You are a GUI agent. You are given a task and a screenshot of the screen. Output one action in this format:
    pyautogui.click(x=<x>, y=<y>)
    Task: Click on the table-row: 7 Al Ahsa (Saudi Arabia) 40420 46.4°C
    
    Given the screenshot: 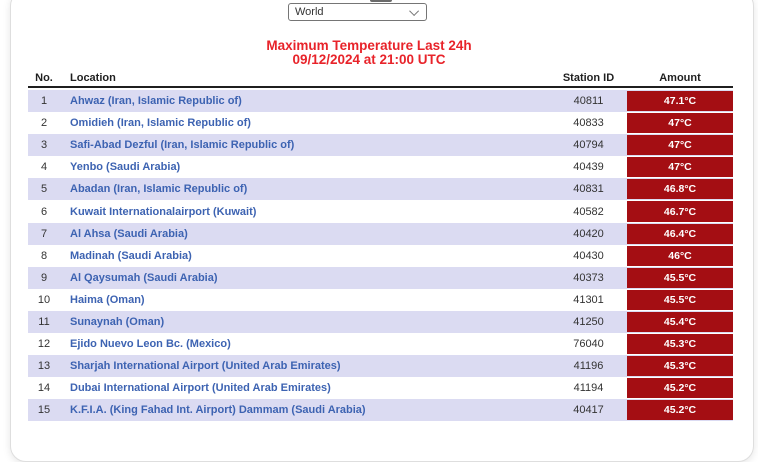 What is the action you would take?
    pyautogui.click(x=380, y=233)
    